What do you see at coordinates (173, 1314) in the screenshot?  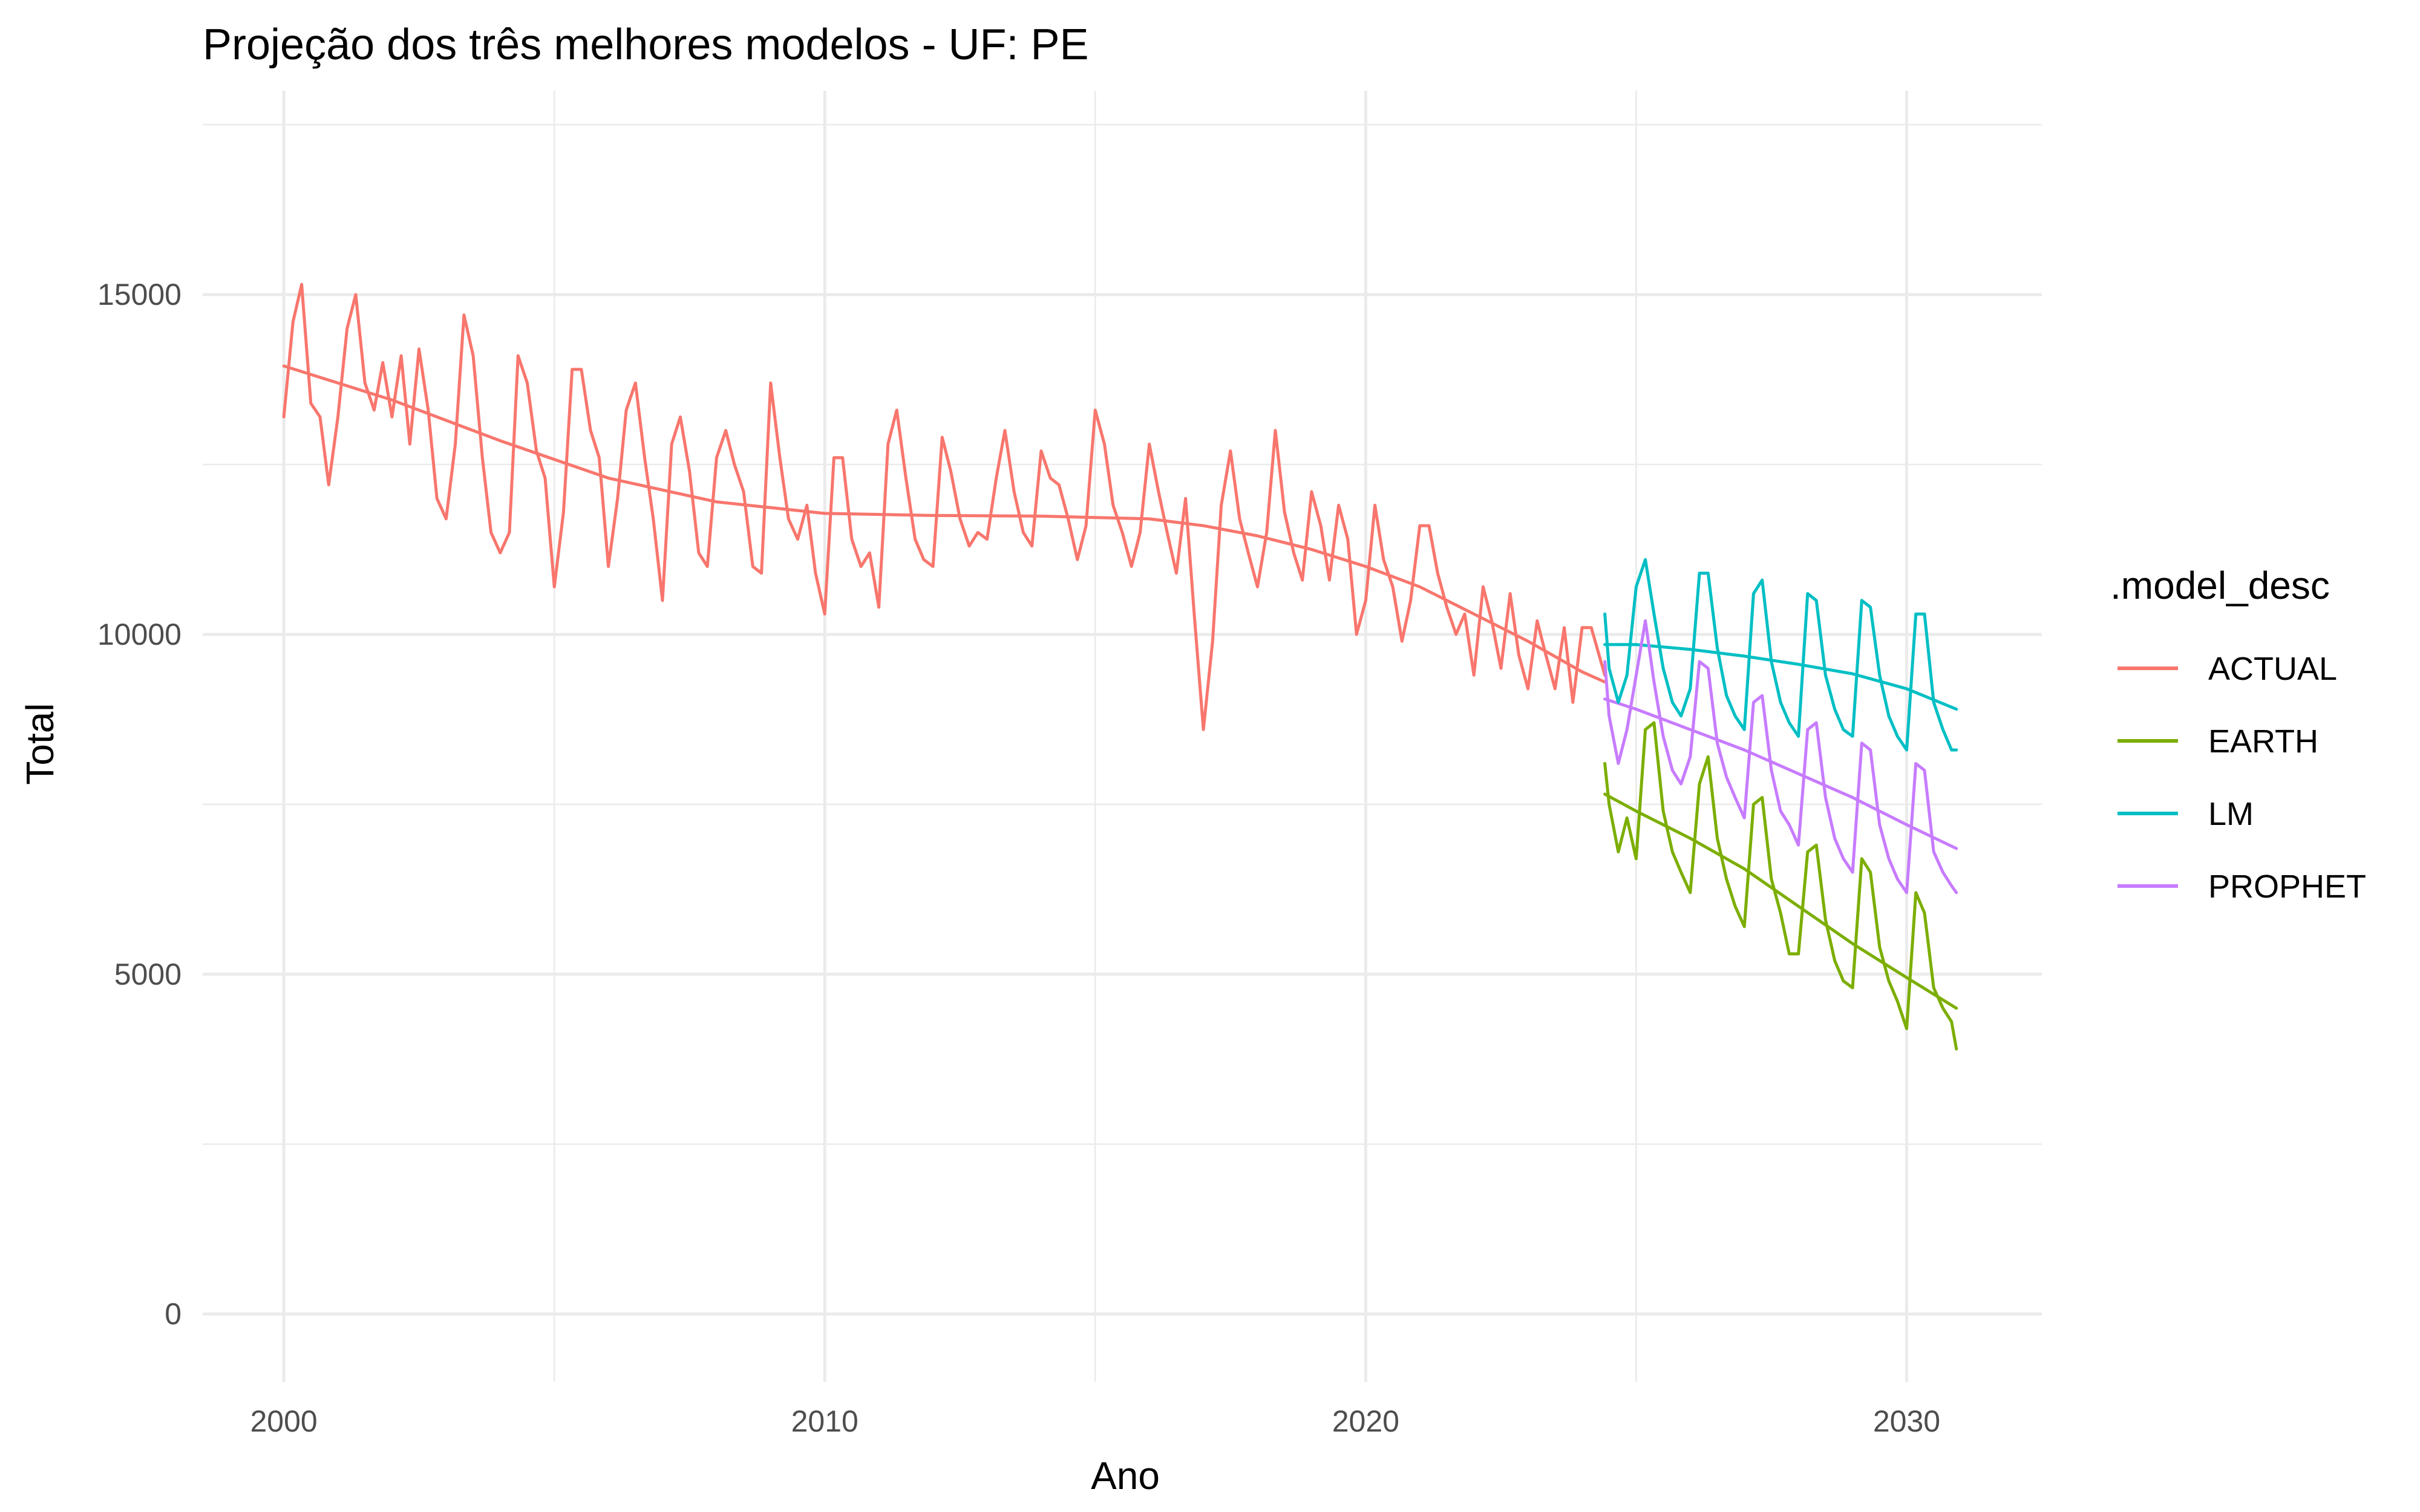 I see `y-tick-label: 0` at bounding box center [173, 1314].